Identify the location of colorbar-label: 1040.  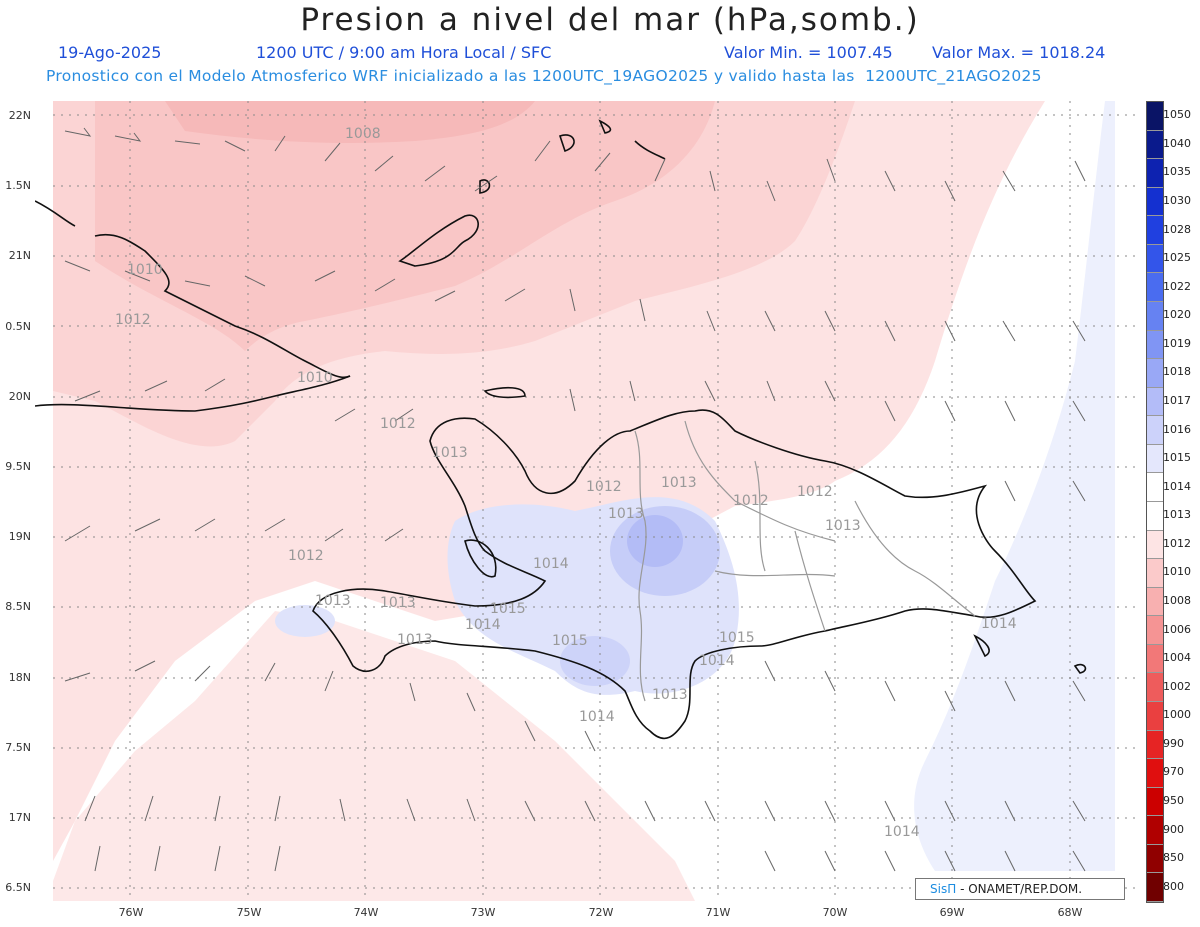
(1177, 143).